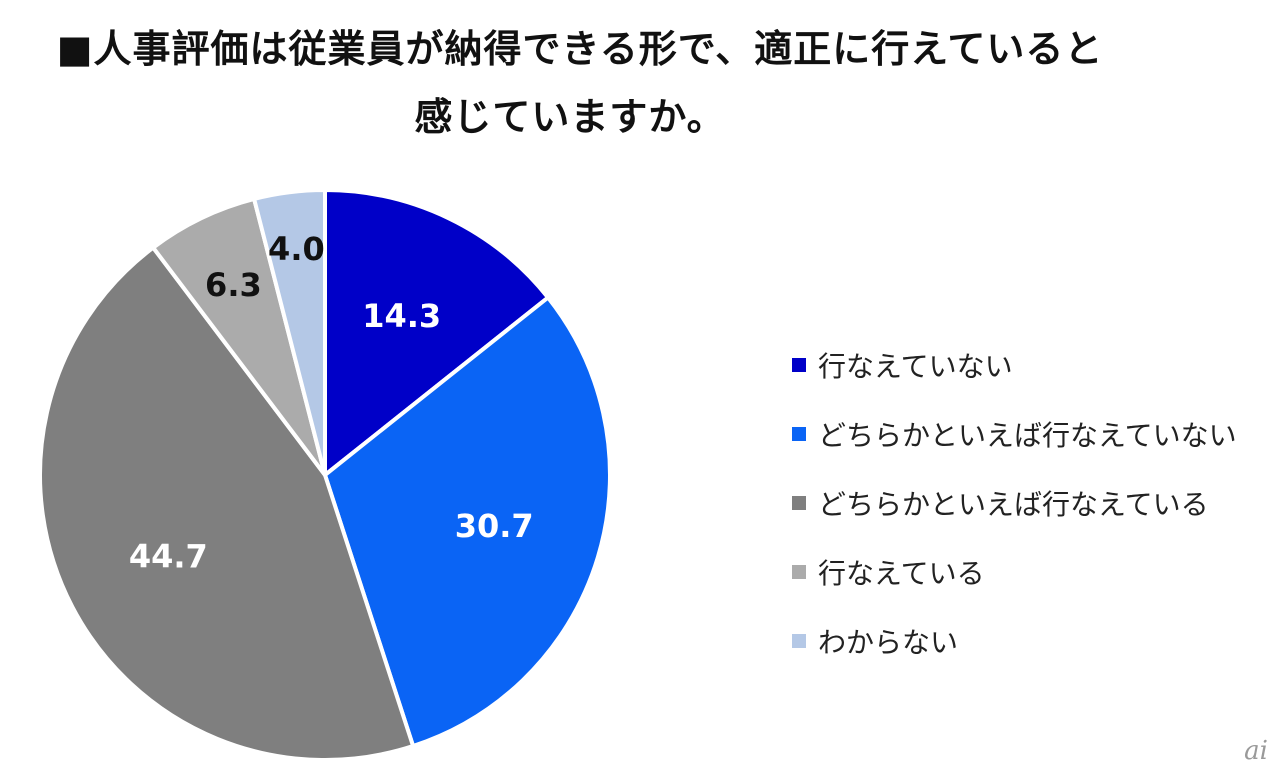  I want to click on pie-slice-done, so click(239, 336).